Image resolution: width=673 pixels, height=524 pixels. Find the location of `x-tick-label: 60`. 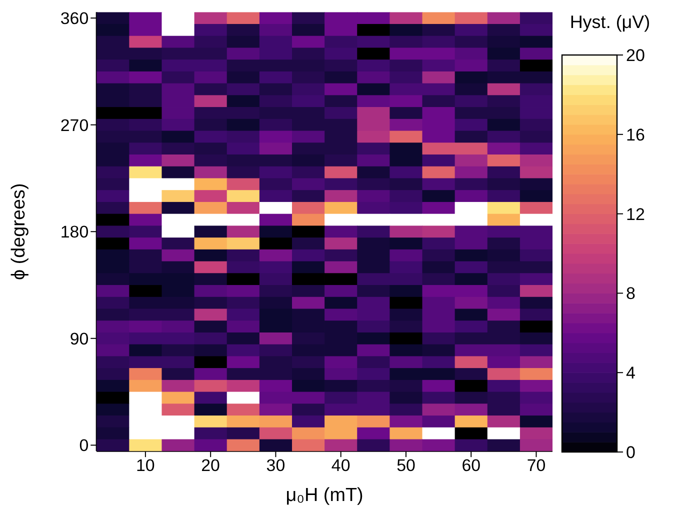

x-tick-label: 60 is located at coordinates (471, 466).